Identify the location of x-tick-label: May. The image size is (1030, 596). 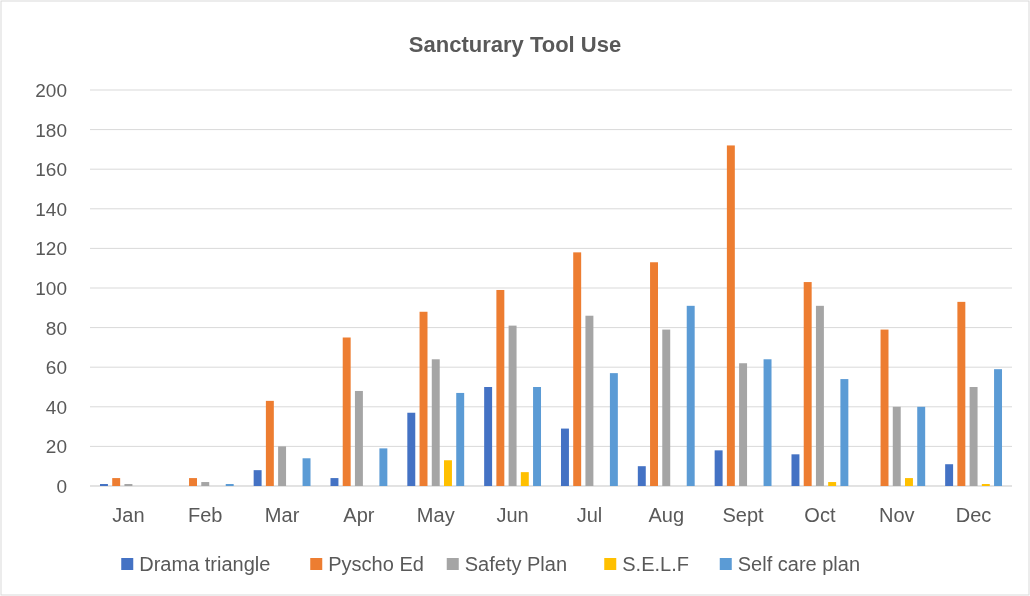
(435, 515).